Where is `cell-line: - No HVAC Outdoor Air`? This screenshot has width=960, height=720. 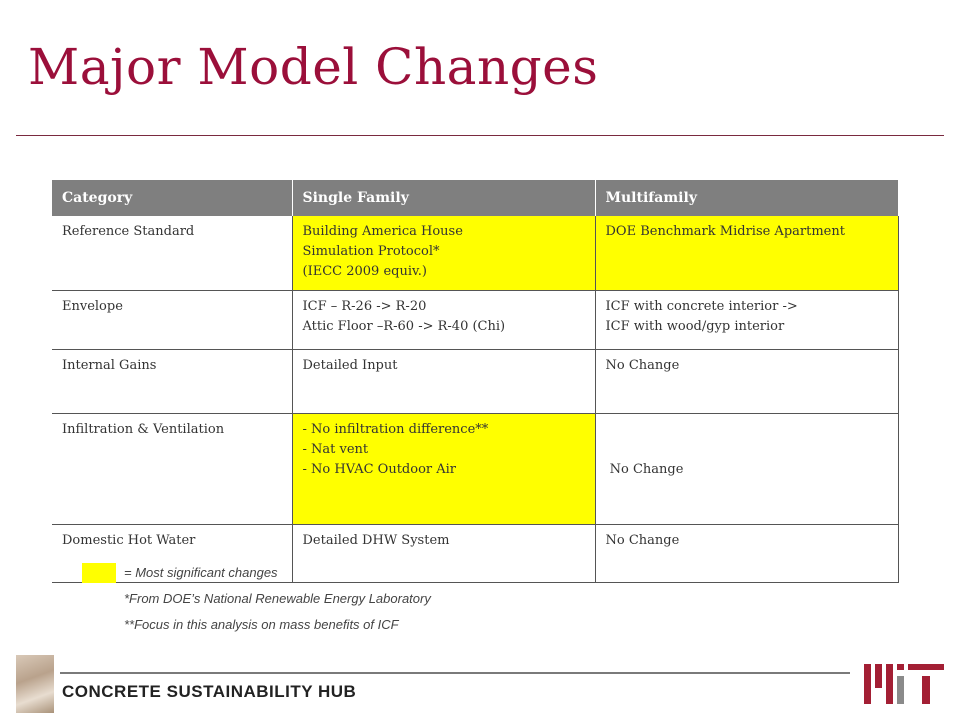
cell-line: - No HVAC Outdoor Air is located at coordinates (379, 469).